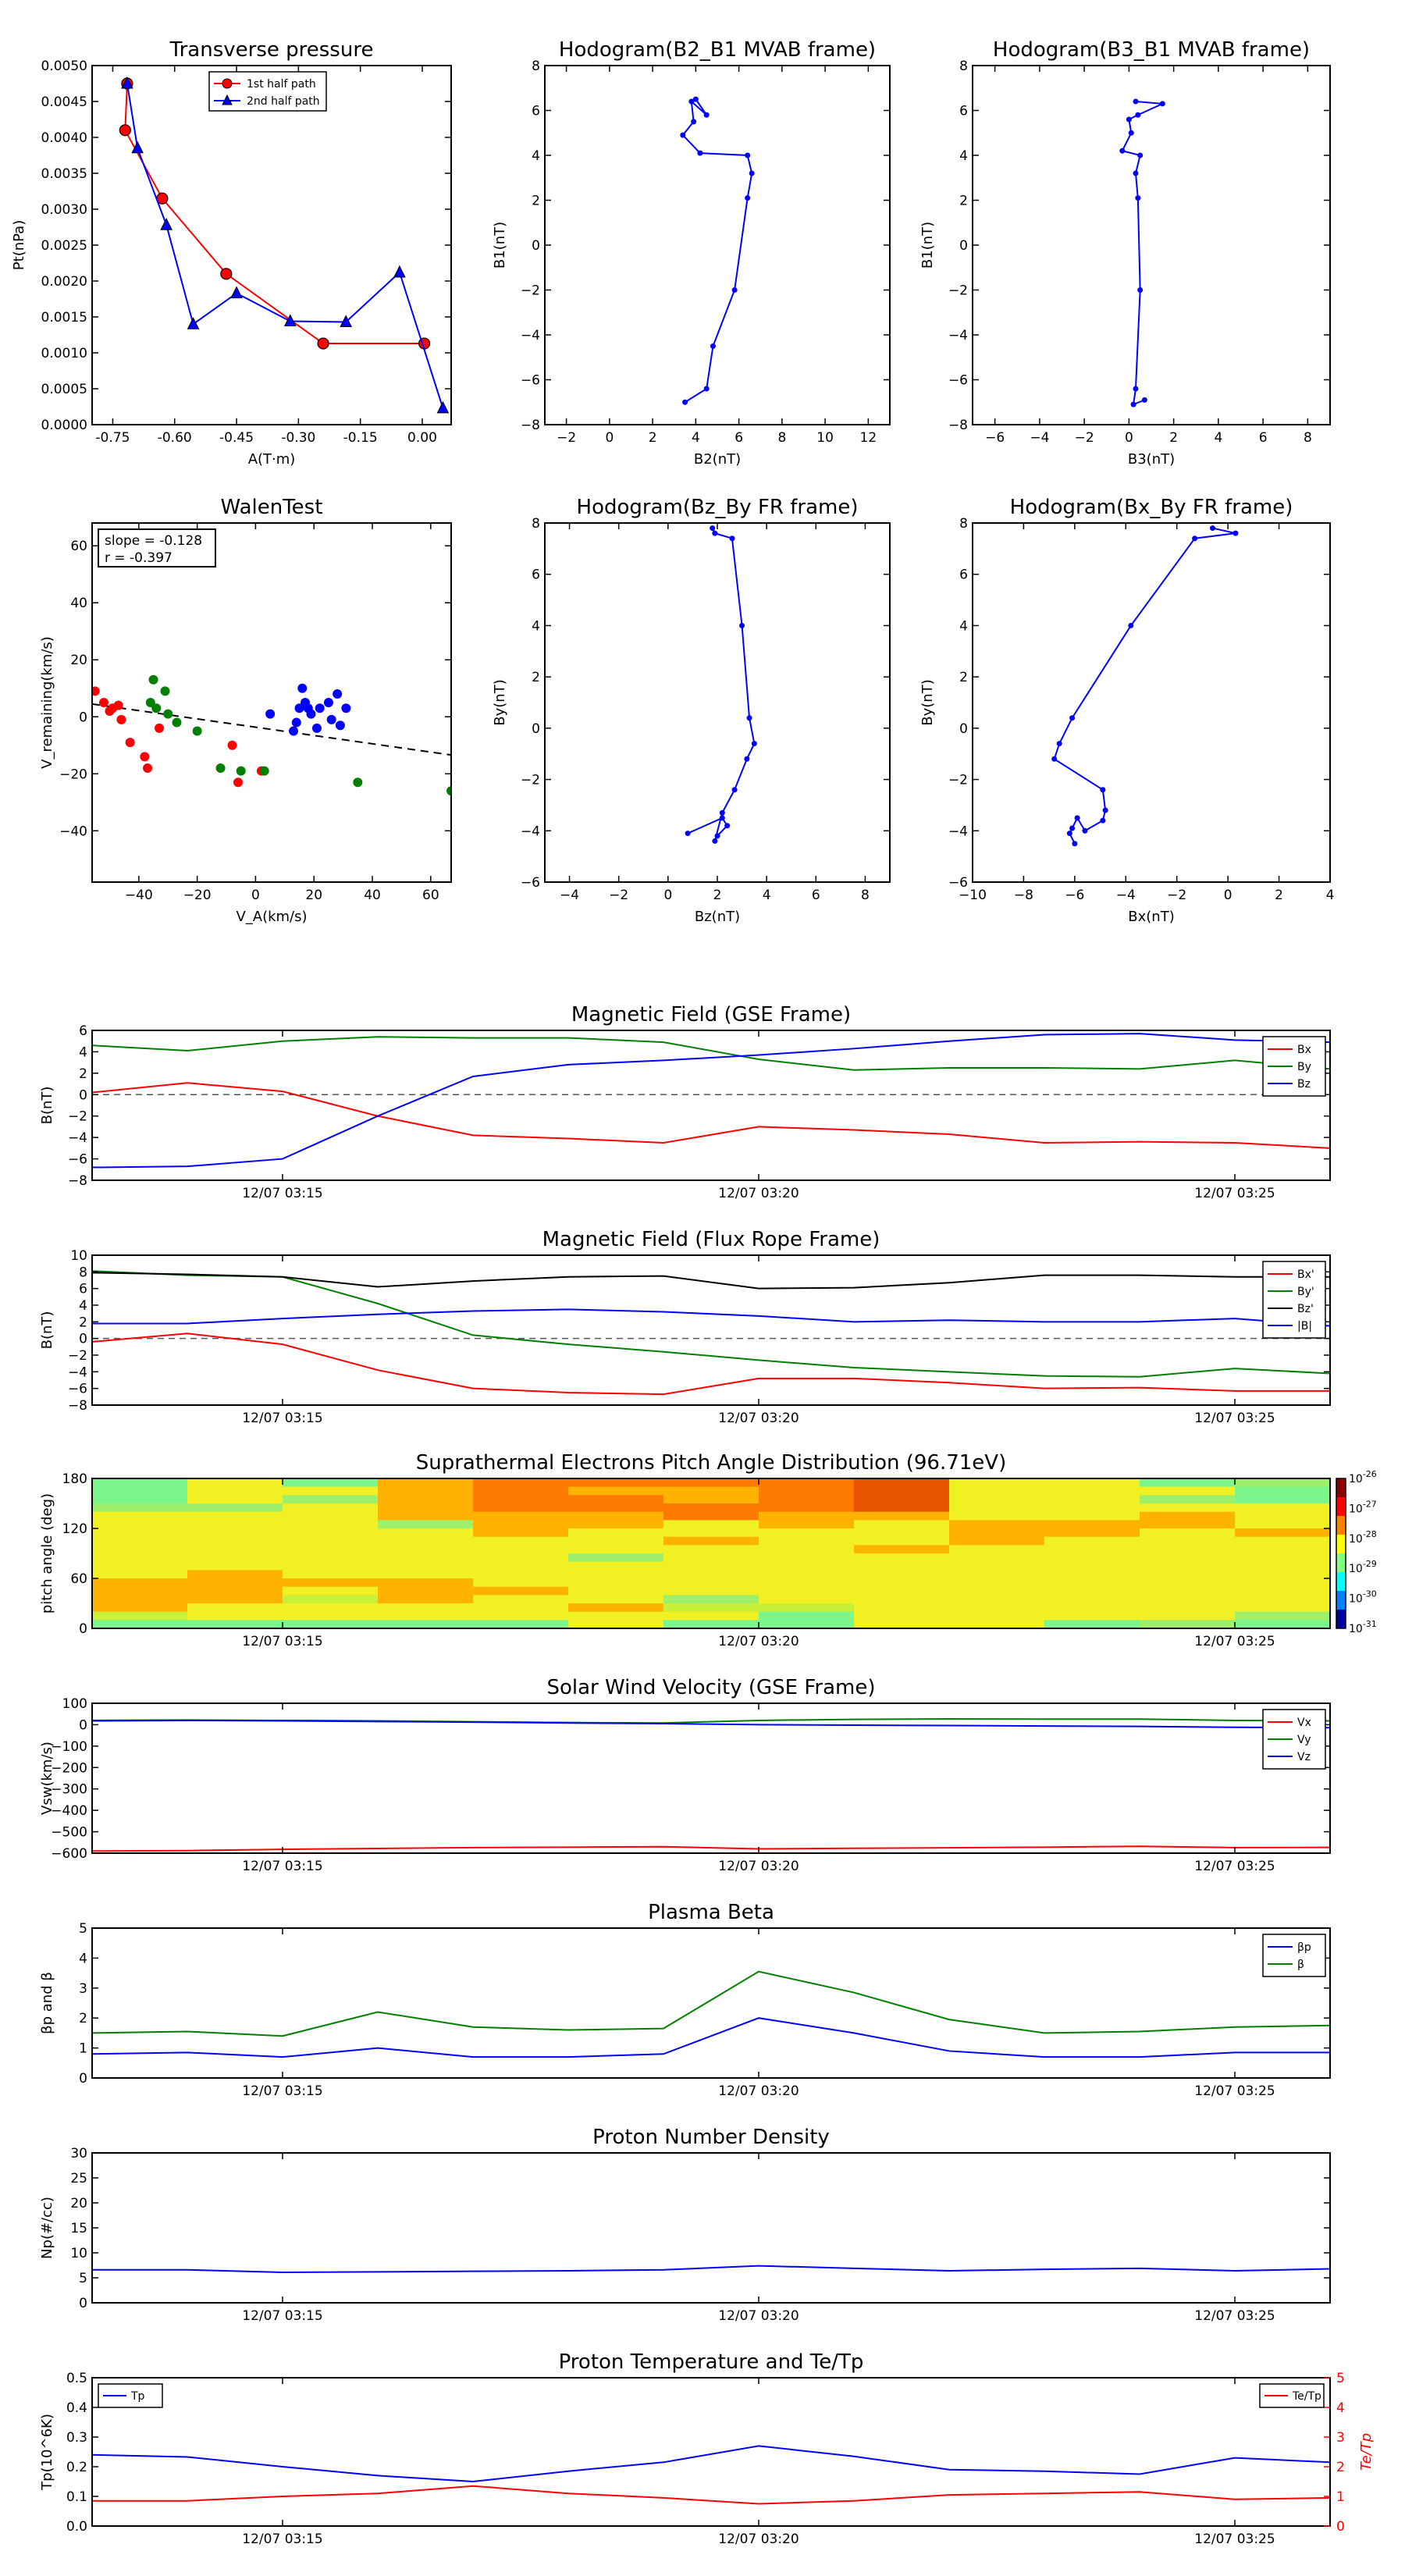 This screenshot has width=1405, height=2576. What do you see at coordinates (83, 1272) in the screenshot?
I see `y-tick-label: 8` at bounding box center [83, 1272].